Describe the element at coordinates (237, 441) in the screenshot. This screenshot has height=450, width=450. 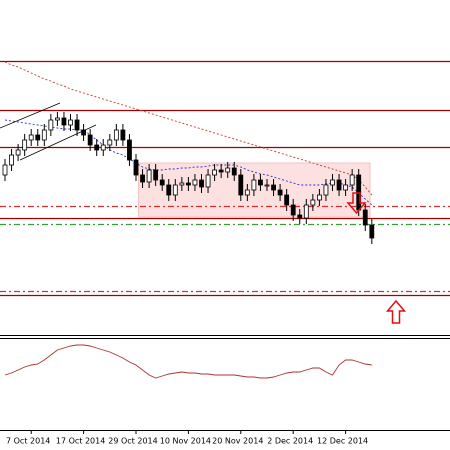
I see `x-tick-label: 20 Nov 2014` at that location.